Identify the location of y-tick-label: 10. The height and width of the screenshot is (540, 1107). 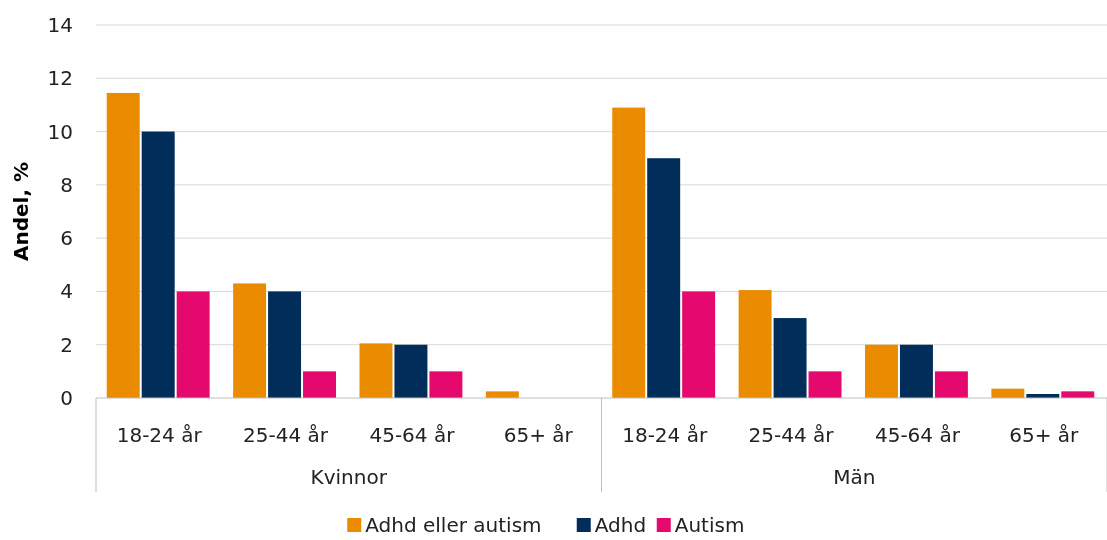
(60, 131).